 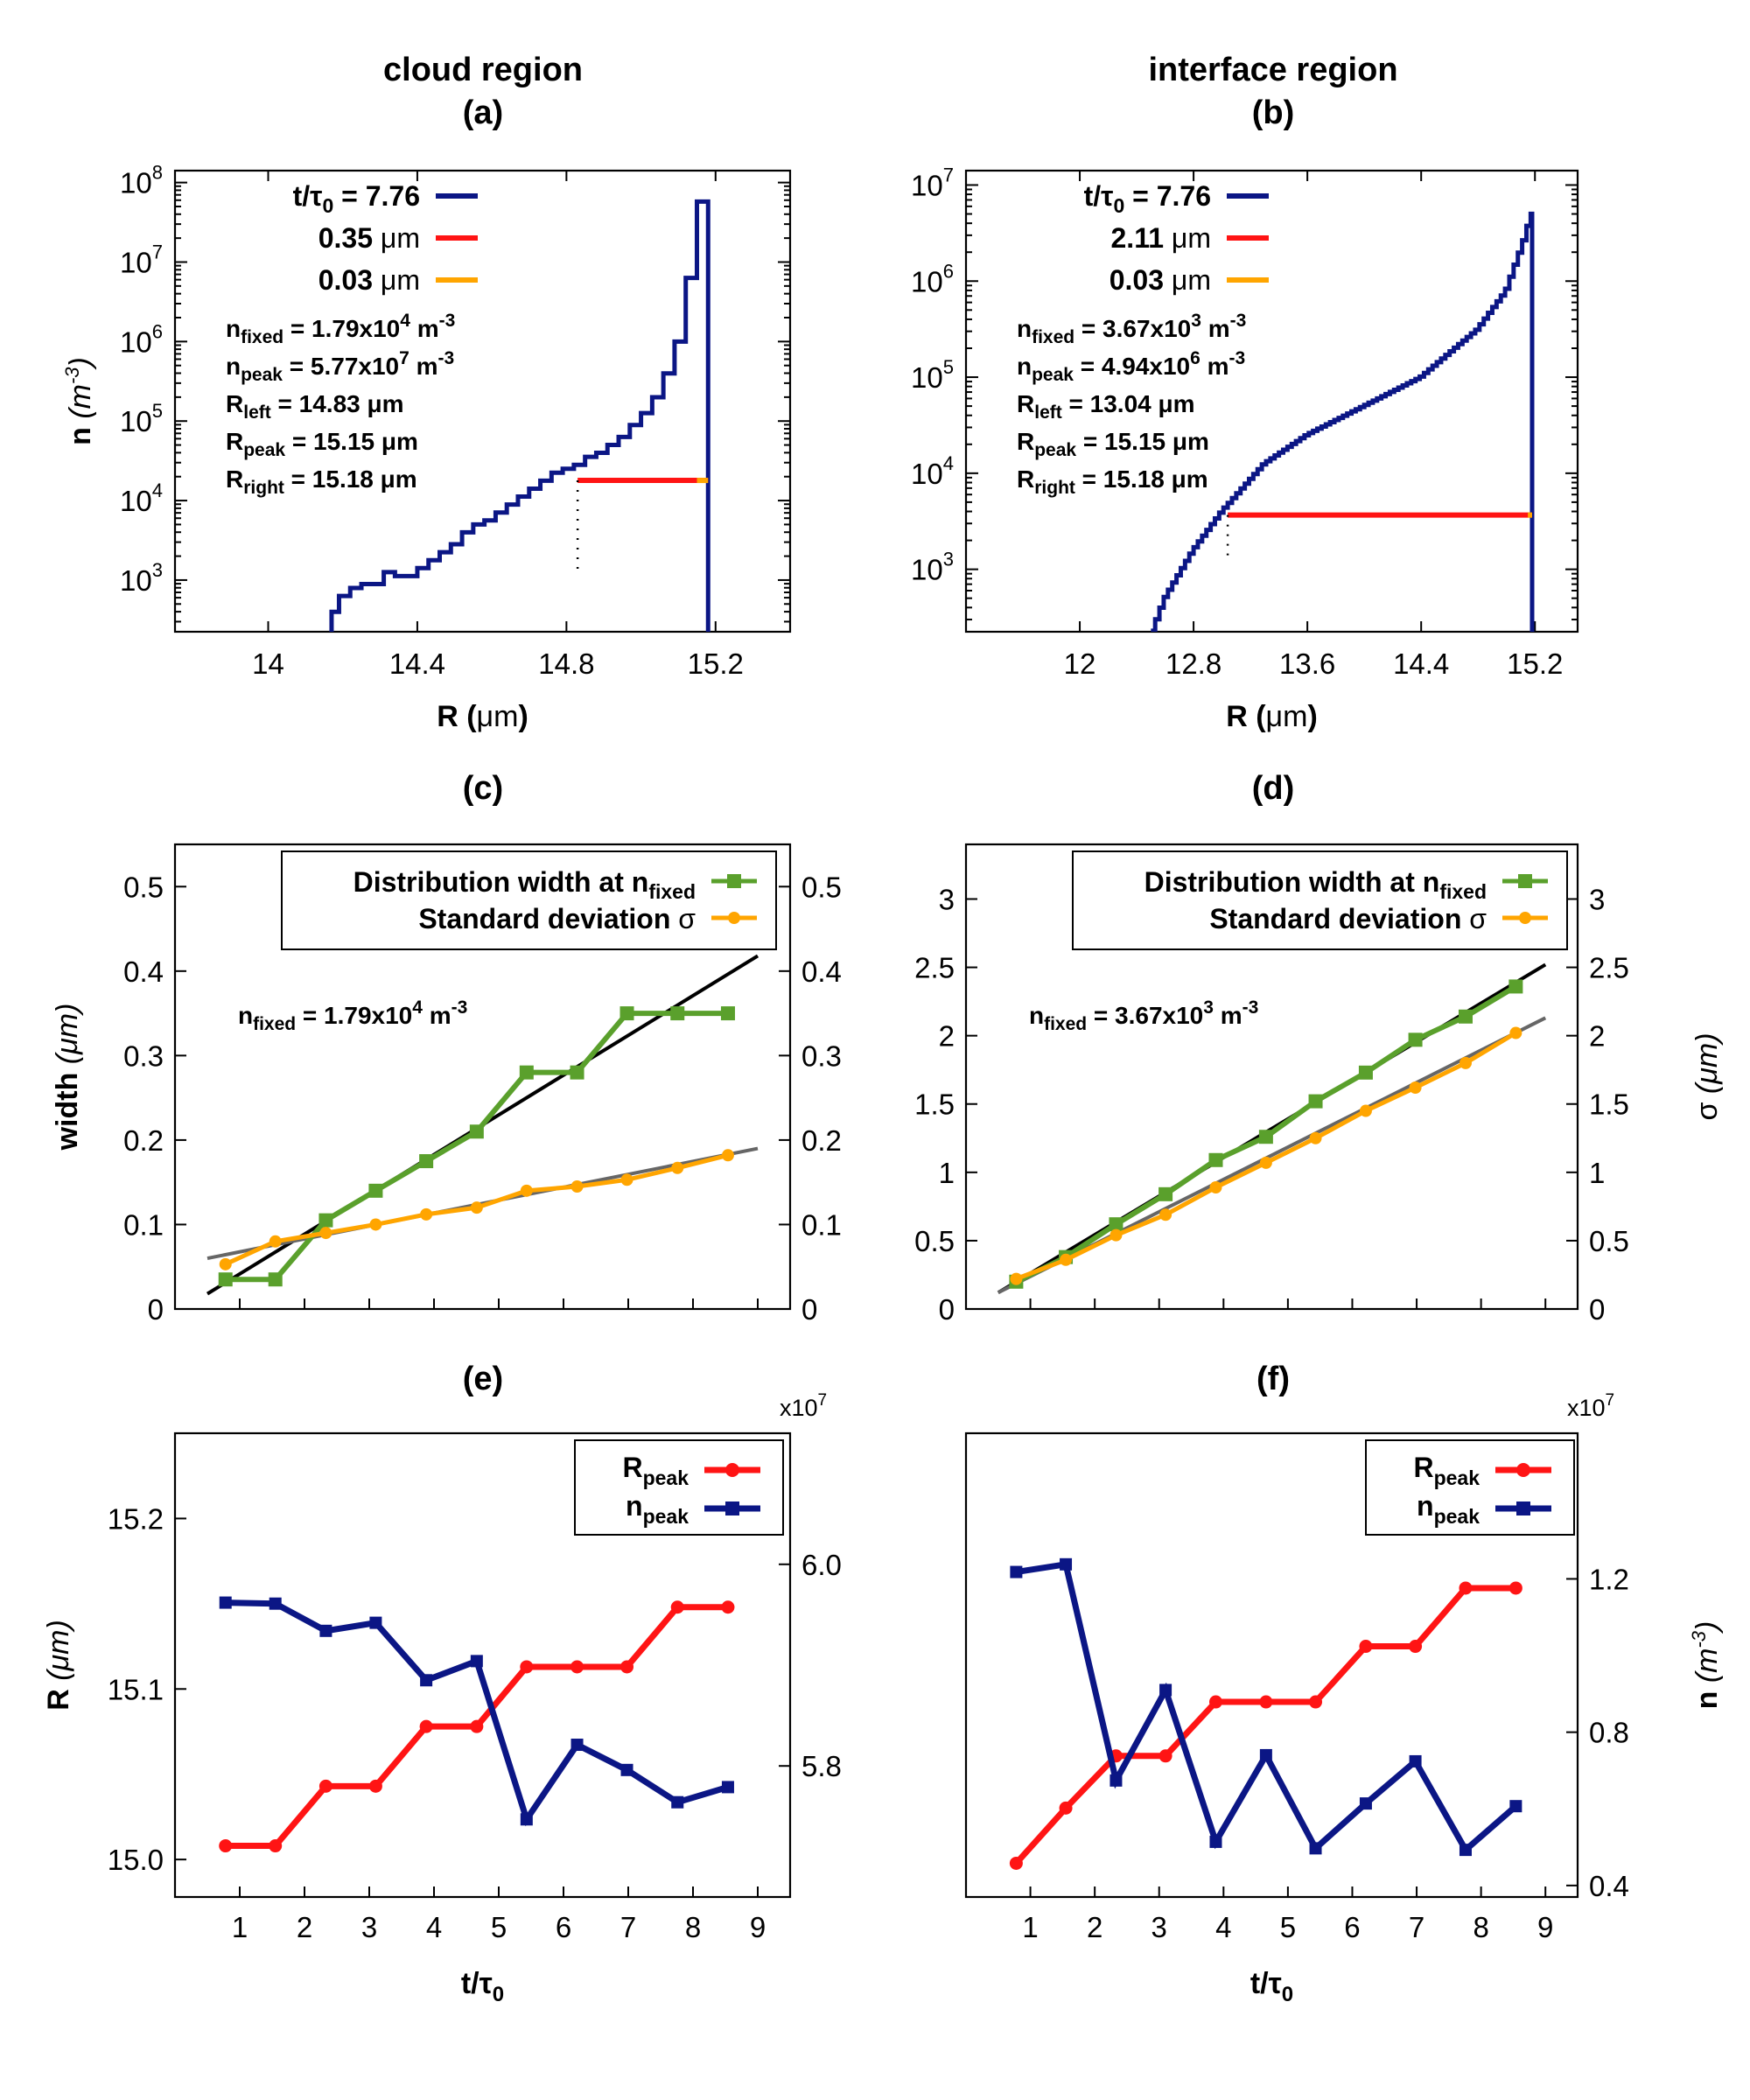 I want to click on right-y-tick-label: 2, so click(x=1597, y=1036).